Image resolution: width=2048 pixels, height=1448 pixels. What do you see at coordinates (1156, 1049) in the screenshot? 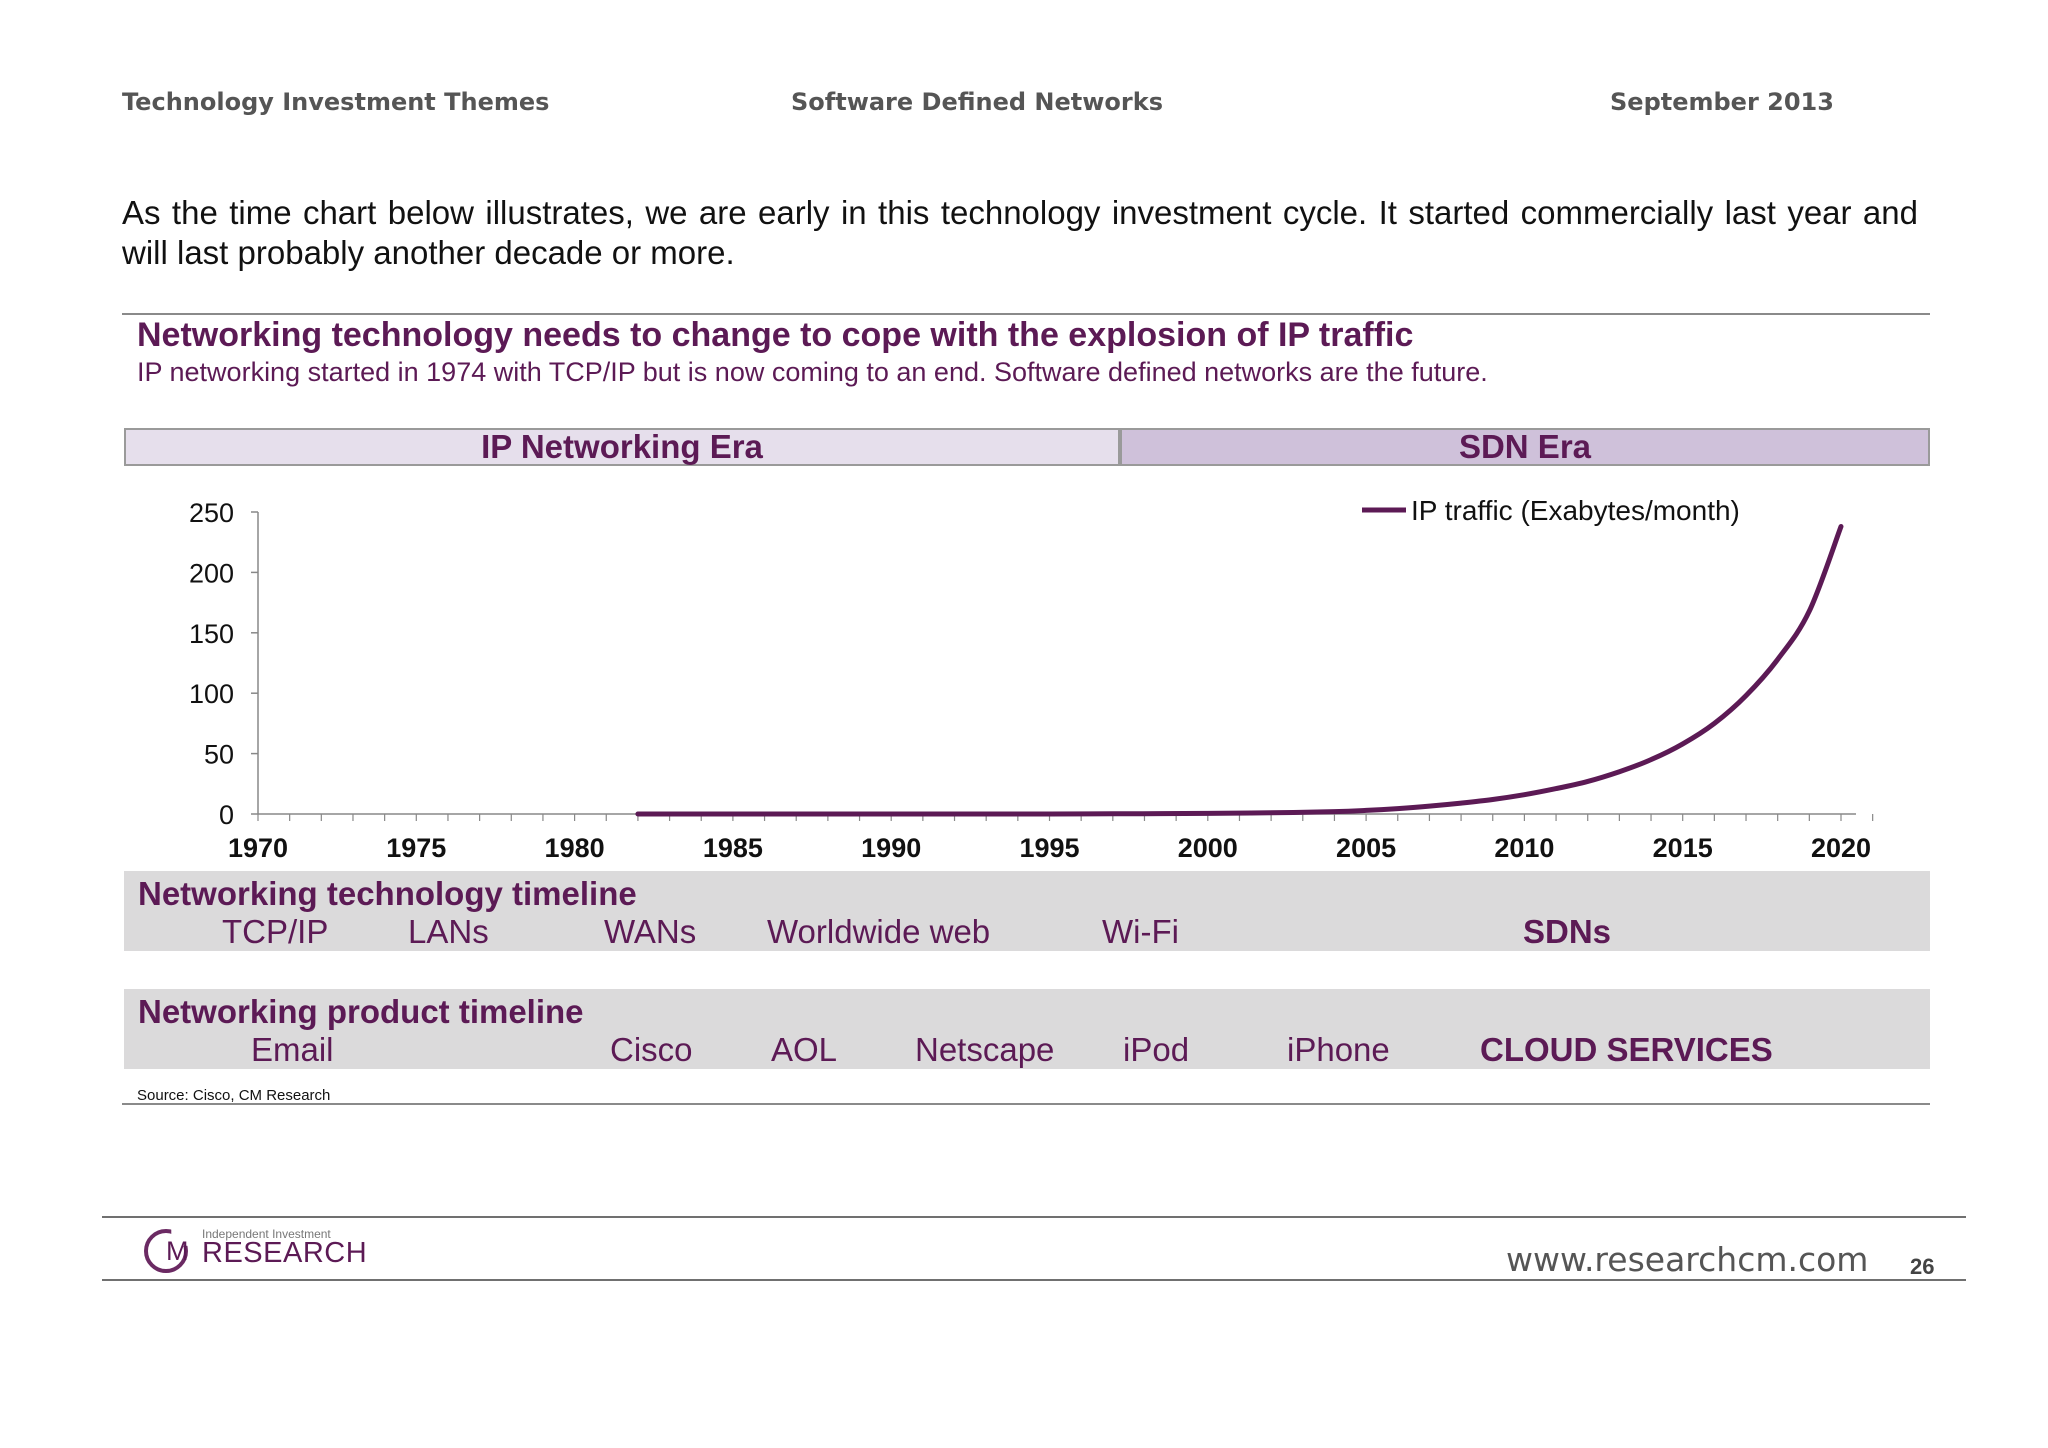
I see `product-item-ipod: iPod` at bounding box center [1156, 1049].